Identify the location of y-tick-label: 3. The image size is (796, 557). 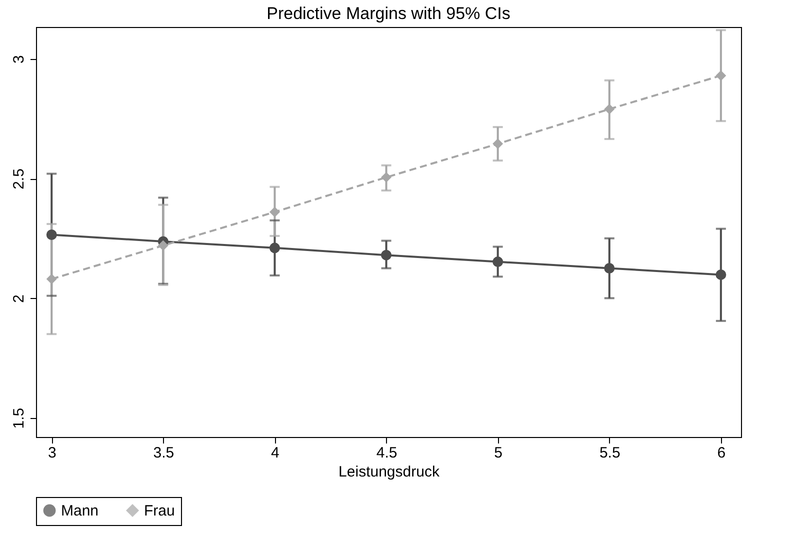
(19, 59).